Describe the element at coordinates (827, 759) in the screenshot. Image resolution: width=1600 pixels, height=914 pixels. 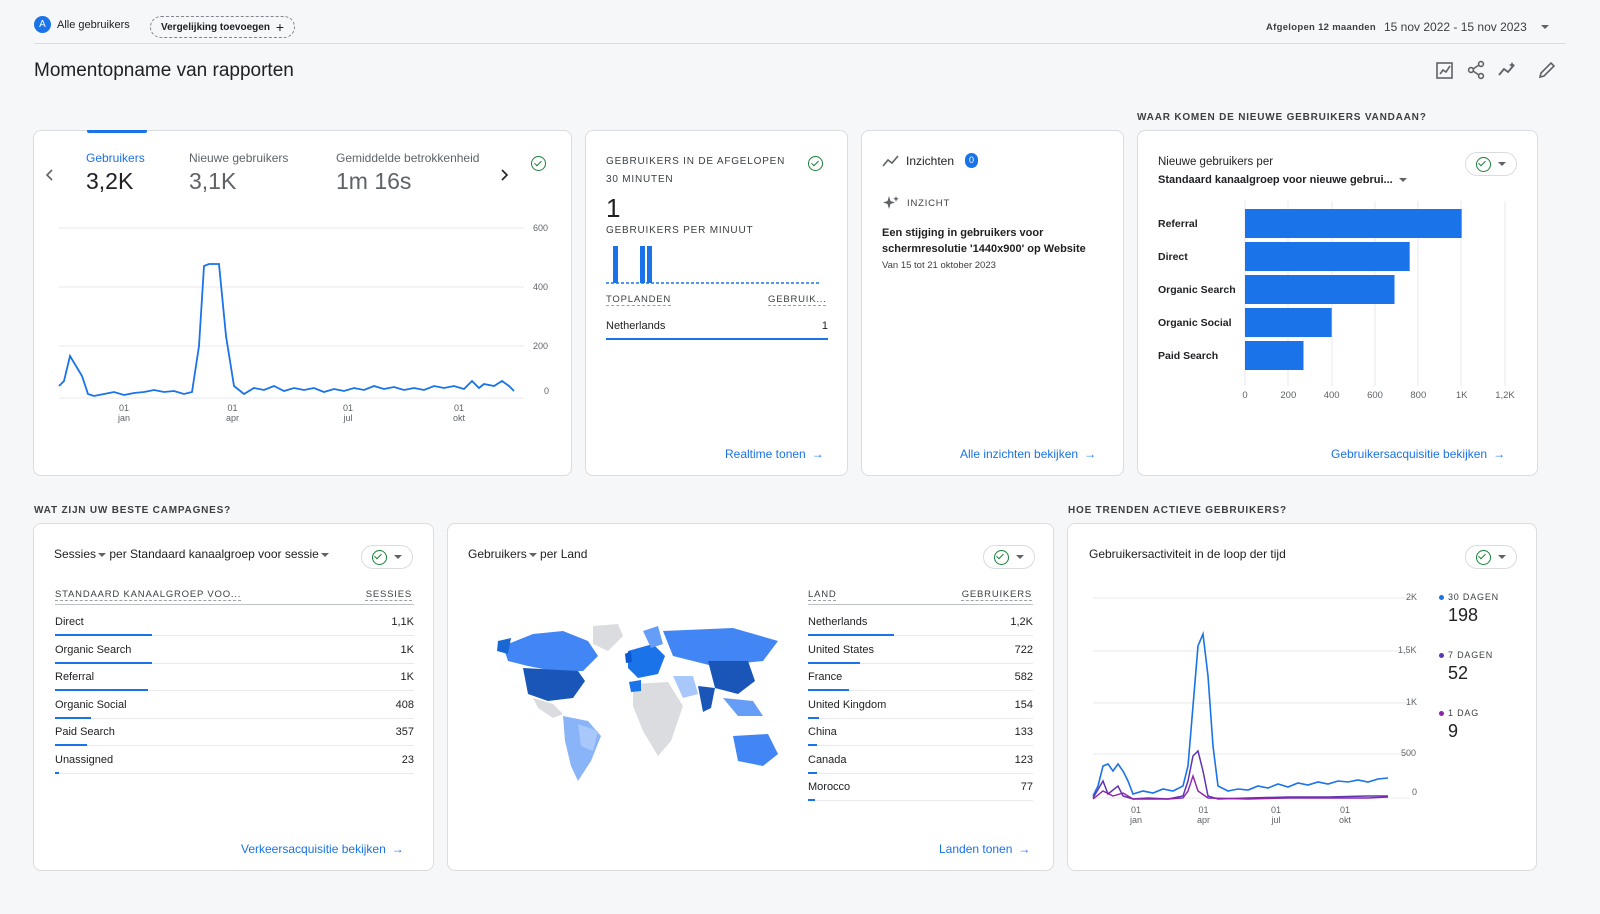
I see `row-label: Canada` at that location.